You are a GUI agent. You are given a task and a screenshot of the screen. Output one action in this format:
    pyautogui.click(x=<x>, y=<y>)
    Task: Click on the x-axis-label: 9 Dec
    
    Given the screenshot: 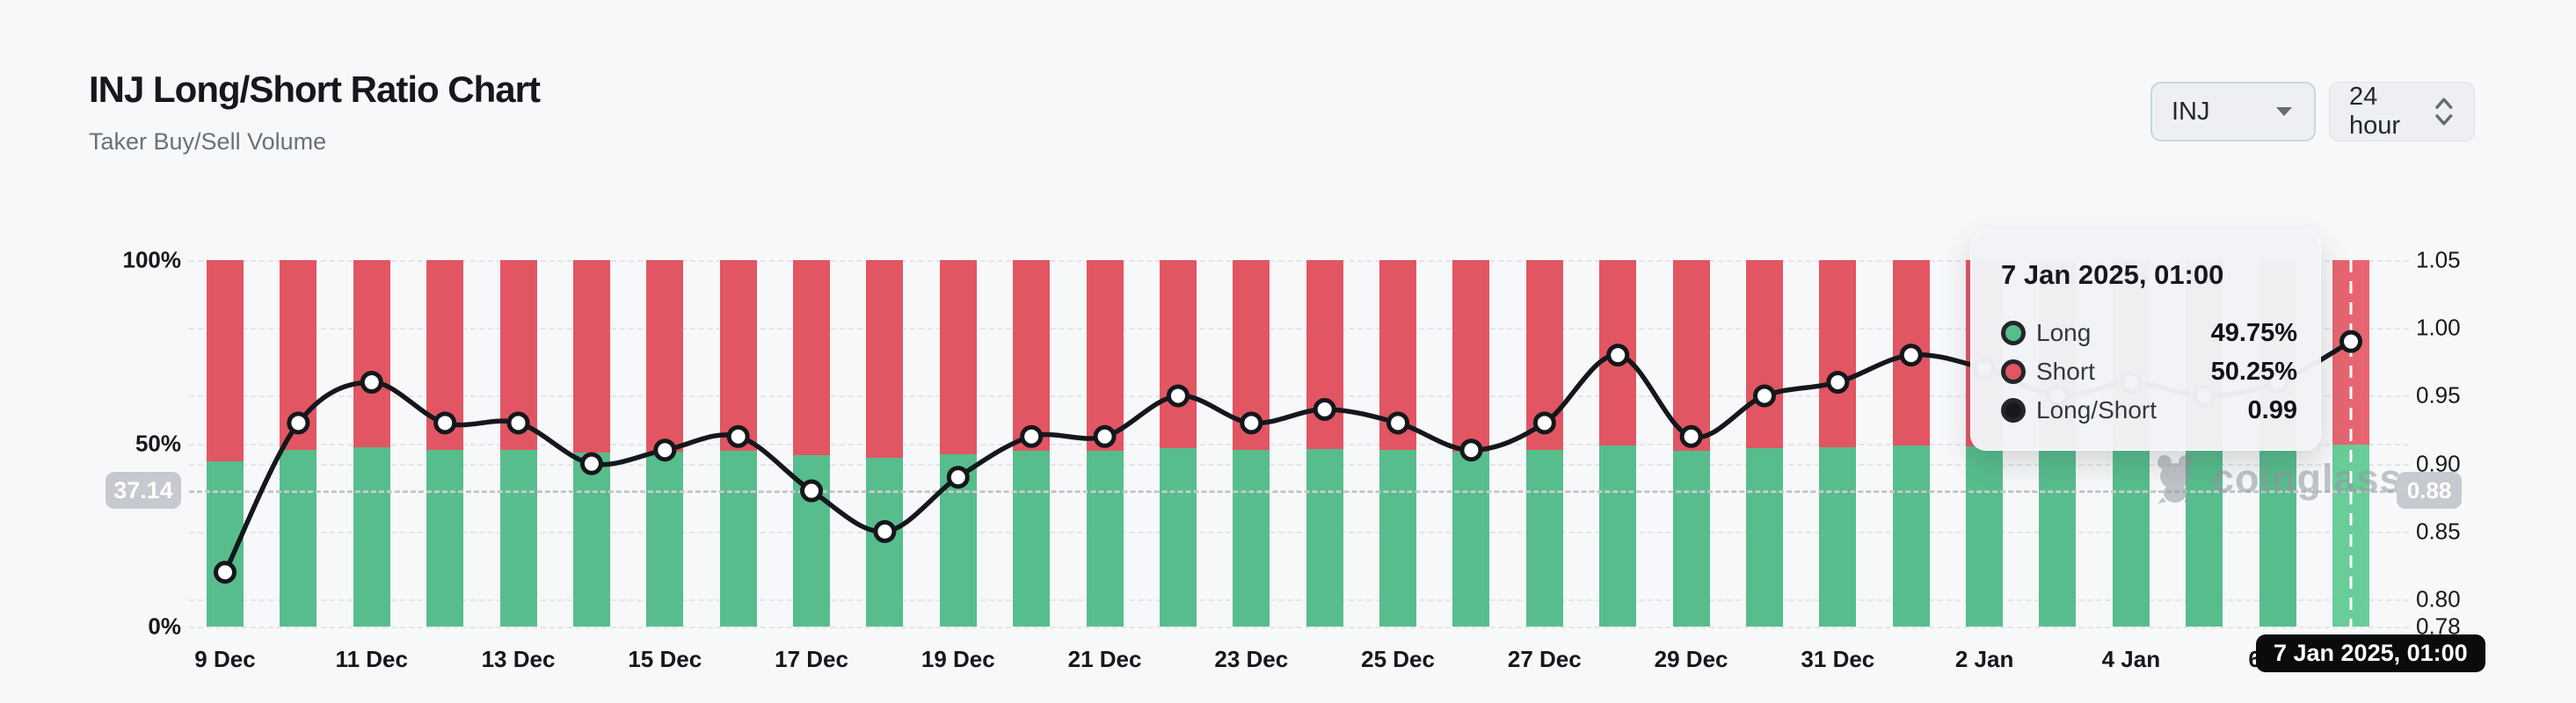 What is the action you would take?
    pyautogui.click(x=225, y=659)
    